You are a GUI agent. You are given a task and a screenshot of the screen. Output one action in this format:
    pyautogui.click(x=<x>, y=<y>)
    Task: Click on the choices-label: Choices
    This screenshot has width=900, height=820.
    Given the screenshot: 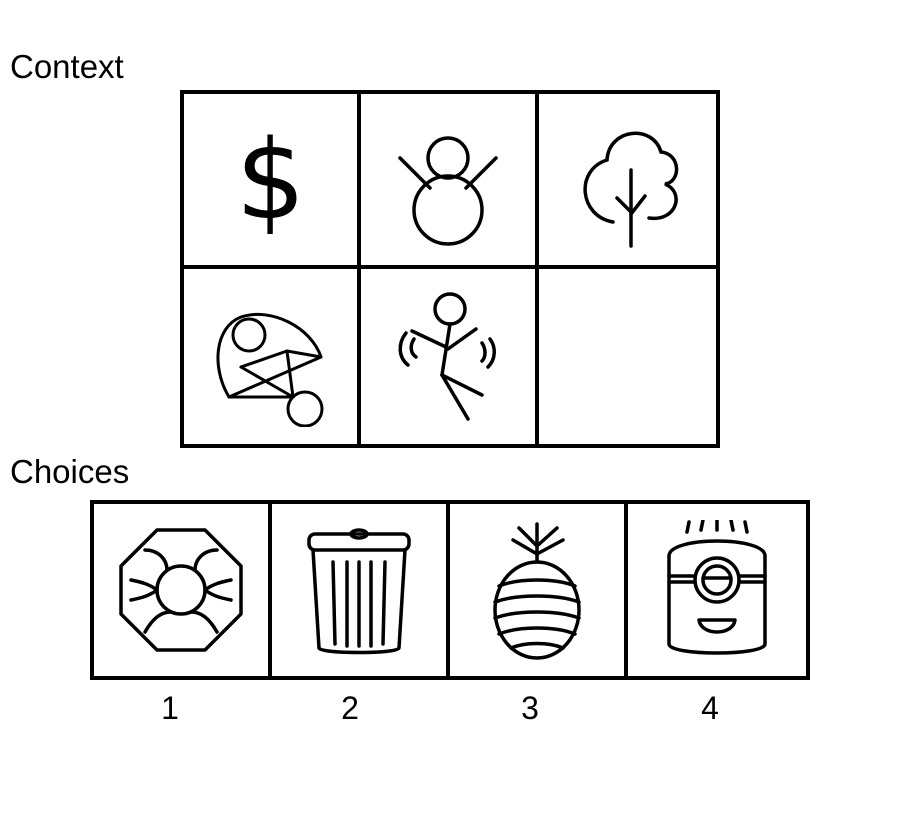 What is the action you would take?
    pyautogui.click(x=70, y=471)
    